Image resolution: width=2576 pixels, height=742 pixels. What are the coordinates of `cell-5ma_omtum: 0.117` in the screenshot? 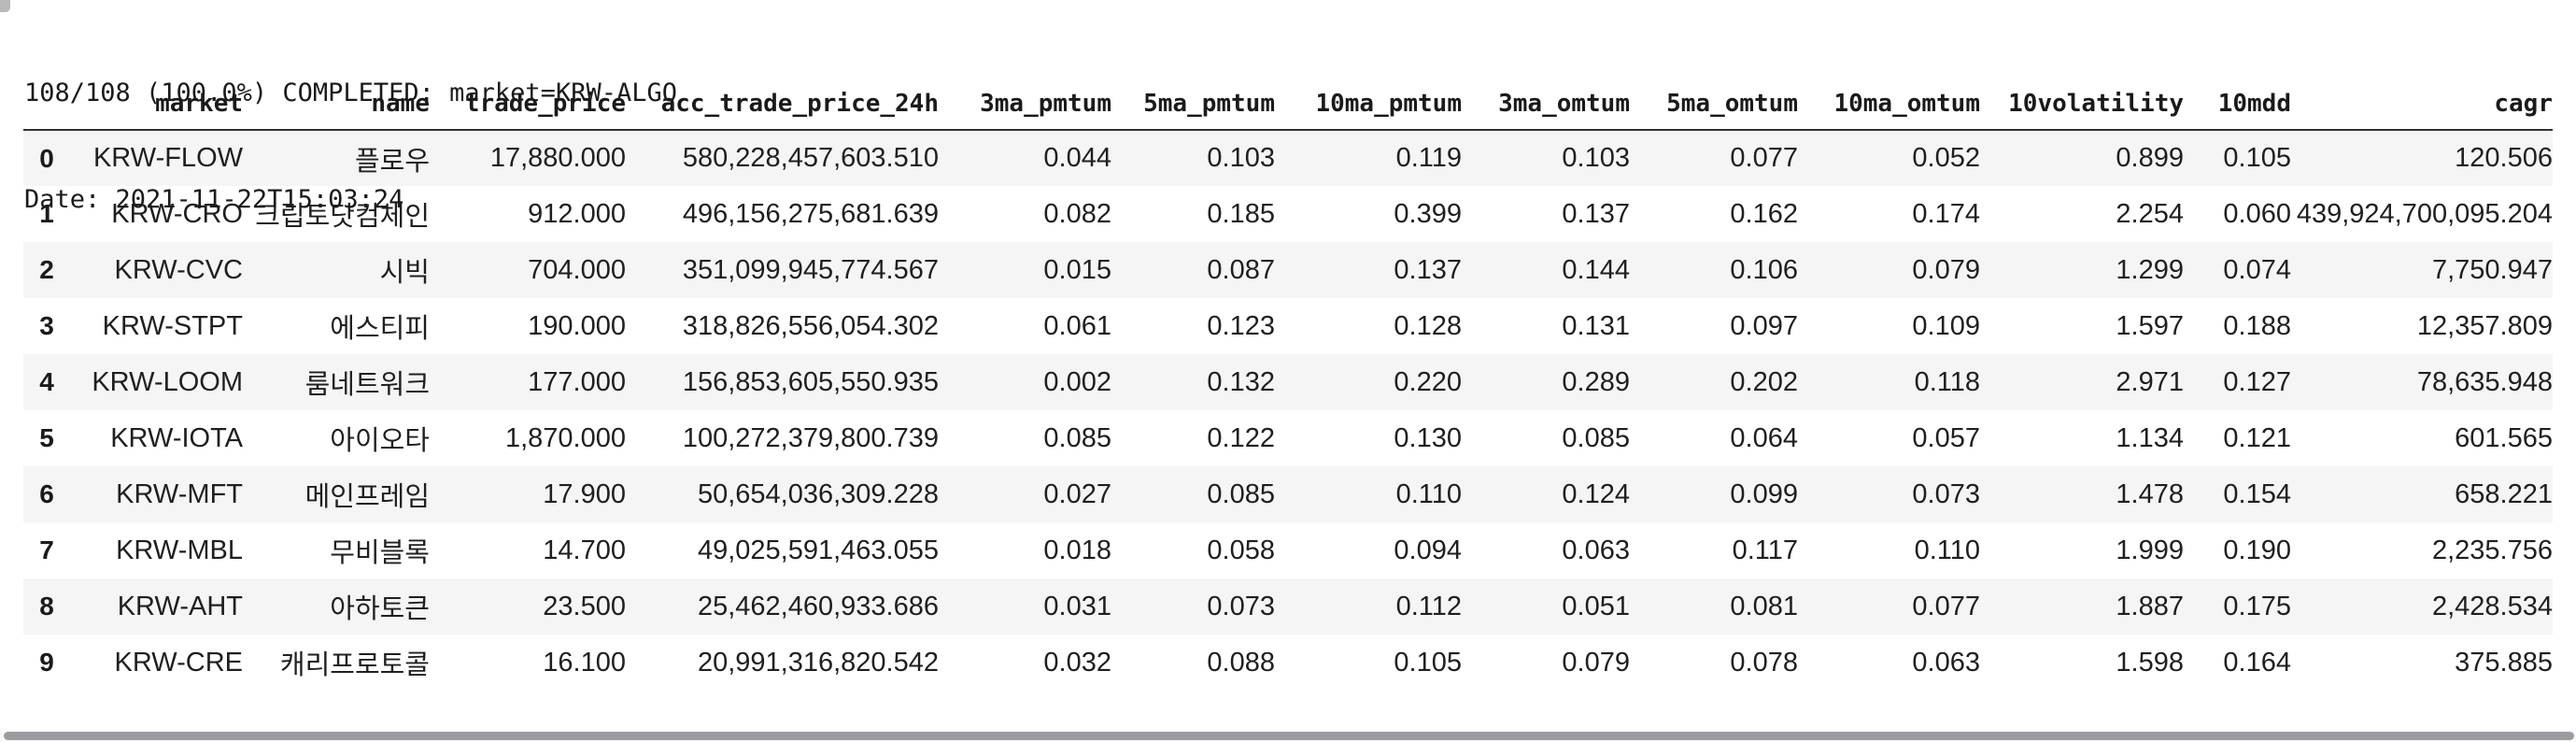 It's located at (1765, 550).